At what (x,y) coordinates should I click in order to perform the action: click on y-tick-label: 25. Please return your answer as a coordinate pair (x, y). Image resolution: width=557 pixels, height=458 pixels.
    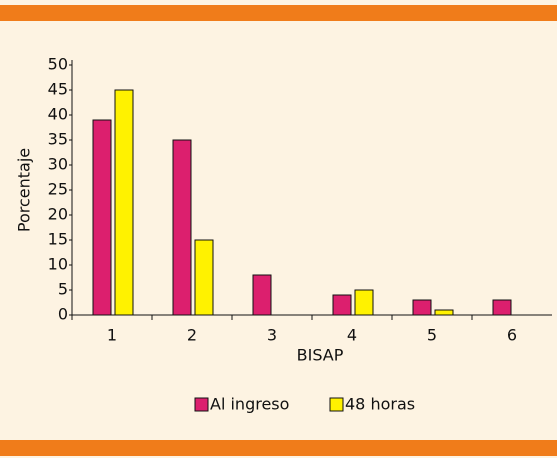
    Looking at the image, I should click on (58, 189).